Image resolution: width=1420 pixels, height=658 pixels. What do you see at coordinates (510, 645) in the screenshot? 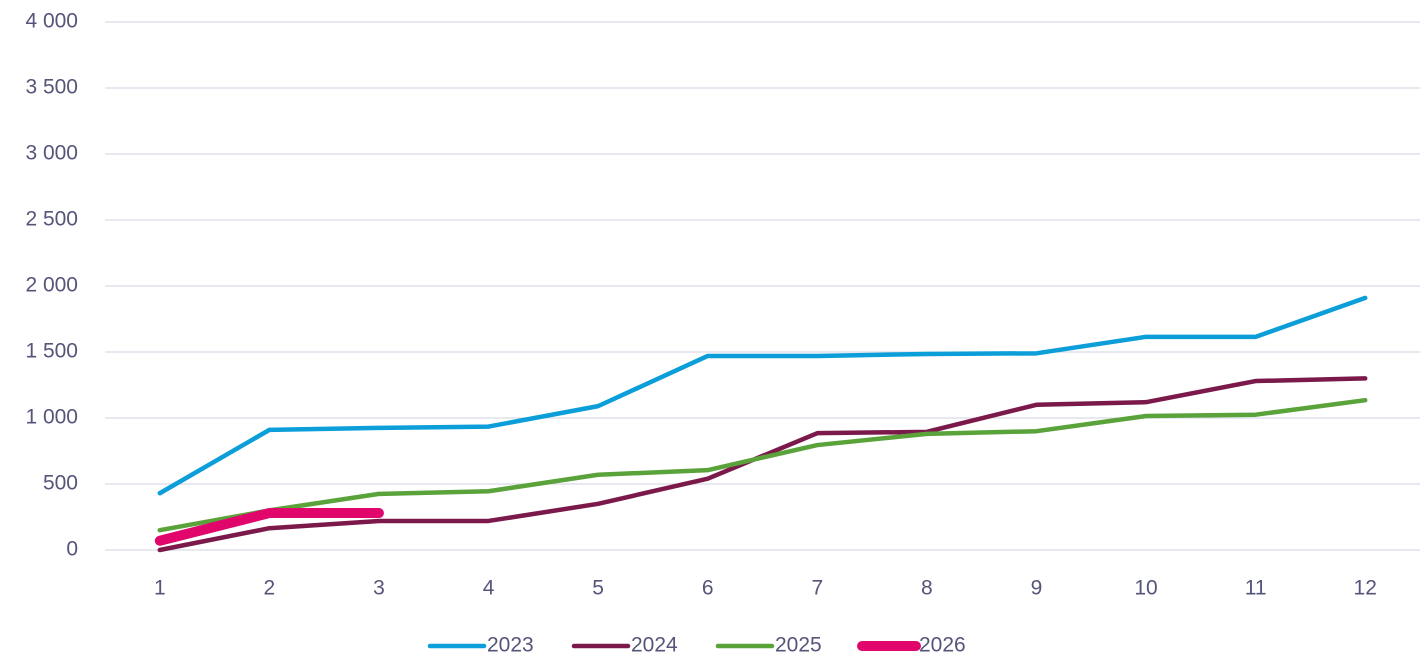
I see `legend-label: 2023` at bounding box center [510, 645].